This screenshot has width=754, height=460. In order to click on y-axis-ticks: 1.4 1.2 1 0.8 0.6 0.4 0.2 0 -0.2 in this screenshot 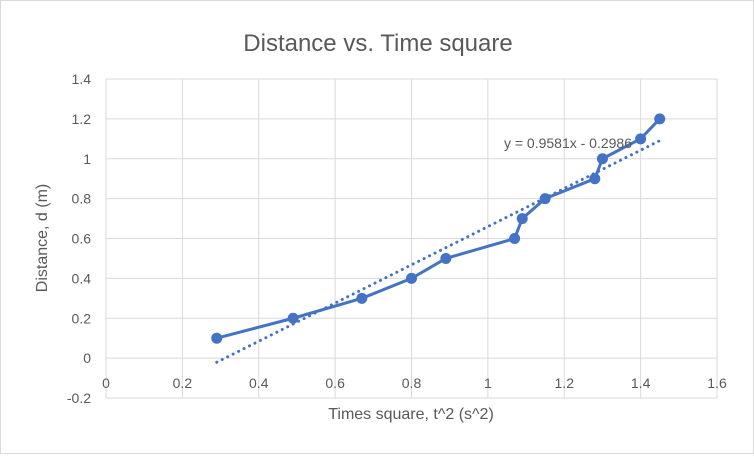, I will do `click(79, 238)`.